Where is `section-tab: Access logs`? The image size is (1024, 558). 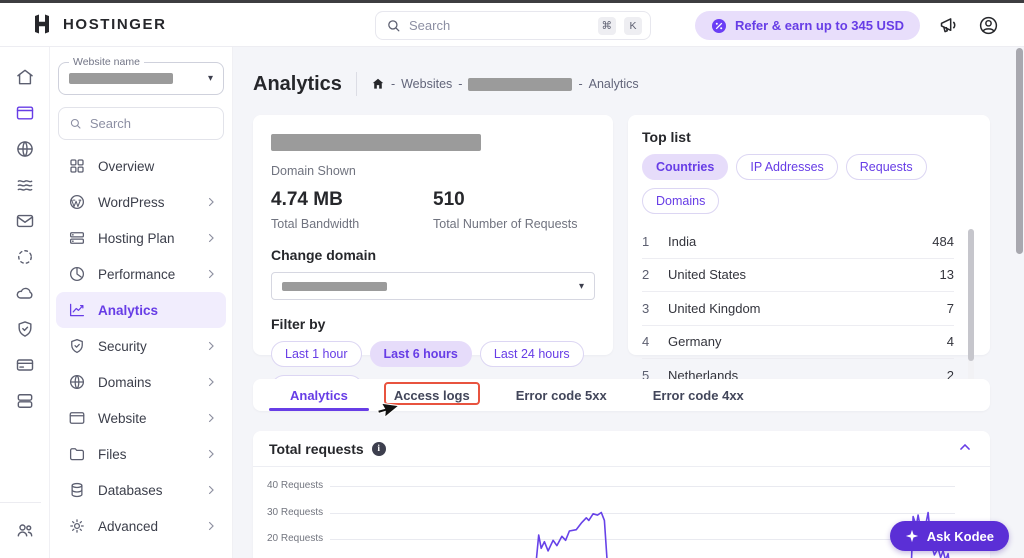 section-tab: Access logs is located at coordinates (432, 399).